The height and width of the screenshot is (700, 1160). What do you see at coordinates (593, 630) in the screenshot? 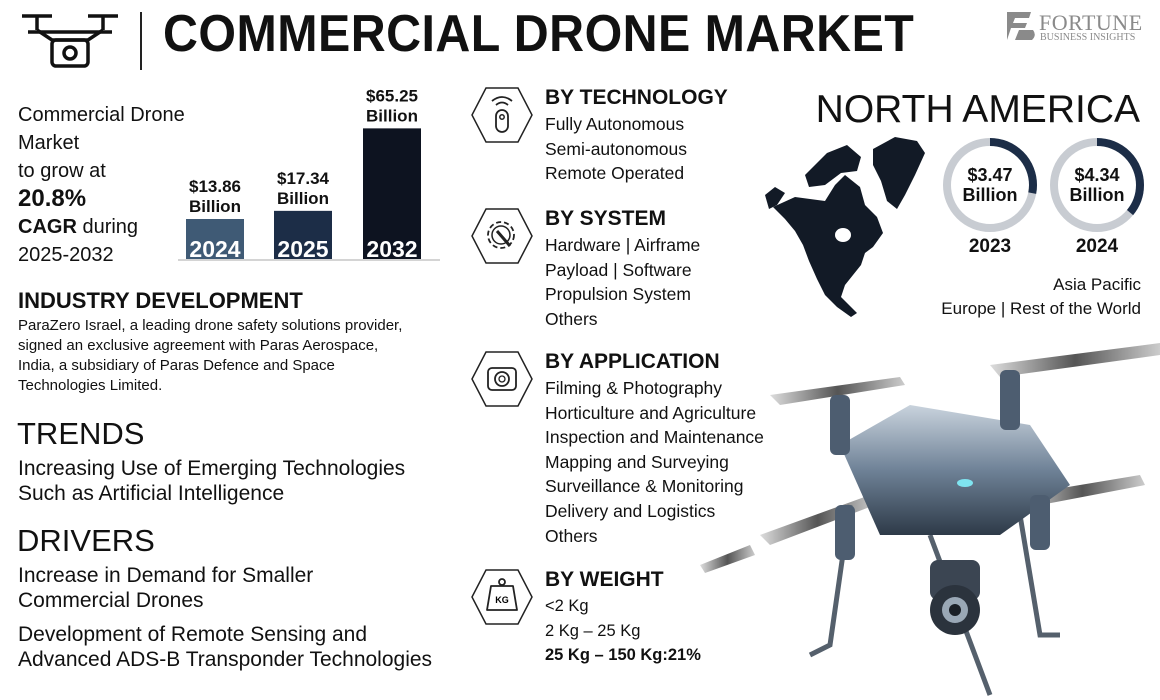
I see `segment-item: 2 Kg – 25 Kg` at bounding box center [593, 630].